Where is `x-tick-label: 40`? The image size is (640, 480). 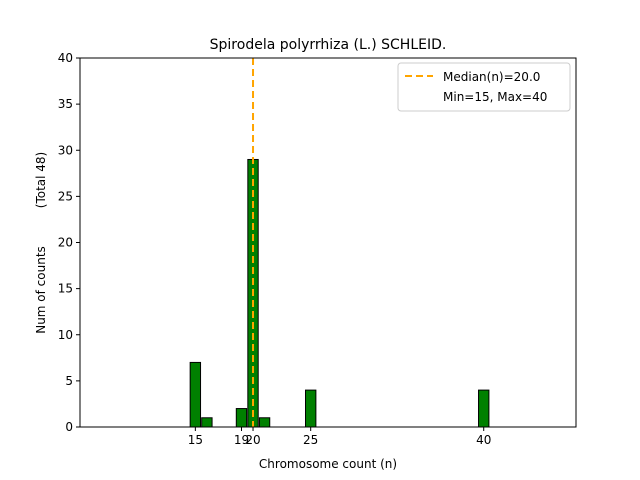
x-tick-label: 40 is located at coordinates (483, 440).